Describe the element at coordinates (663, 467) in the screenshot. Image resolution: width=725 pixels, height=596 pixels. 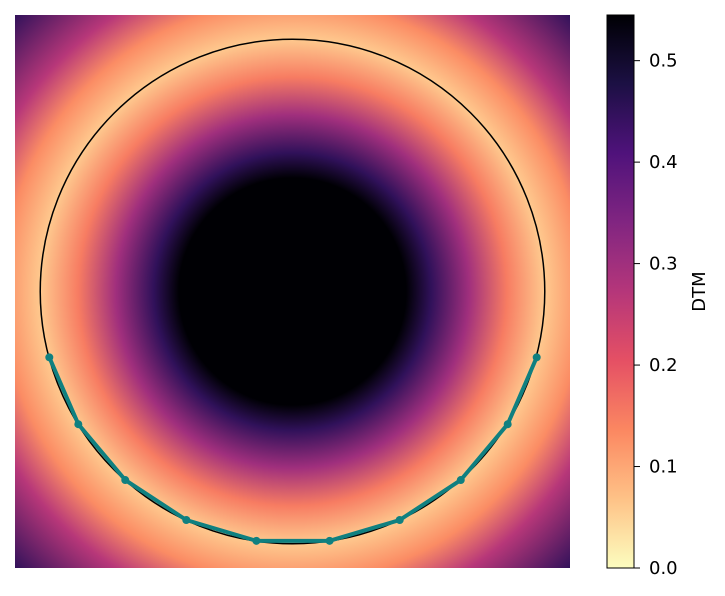
I see `colorbar-tick-label: 0.1` at that location.